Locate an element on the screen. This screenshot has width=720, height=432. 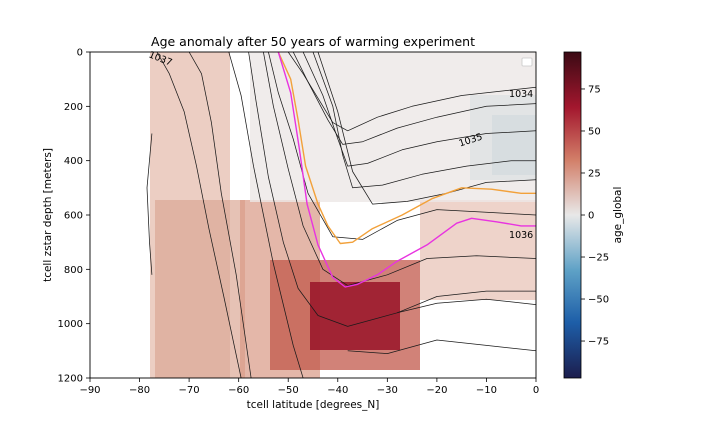
x-tick-label-0: −90 is located at coordinates (89, 390).